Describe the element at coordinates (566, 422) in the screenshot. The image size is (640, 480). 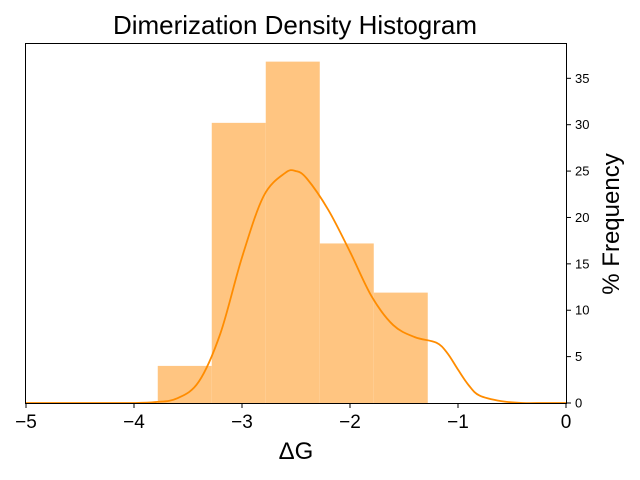
I see `x-tick-label: 0` at that location.